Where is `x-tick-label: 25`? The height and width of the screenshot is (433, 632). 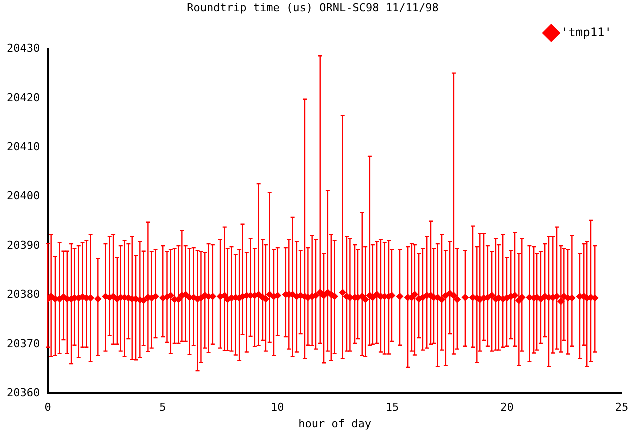 x-tick-label: 25 is located at coordinates (622, 407).